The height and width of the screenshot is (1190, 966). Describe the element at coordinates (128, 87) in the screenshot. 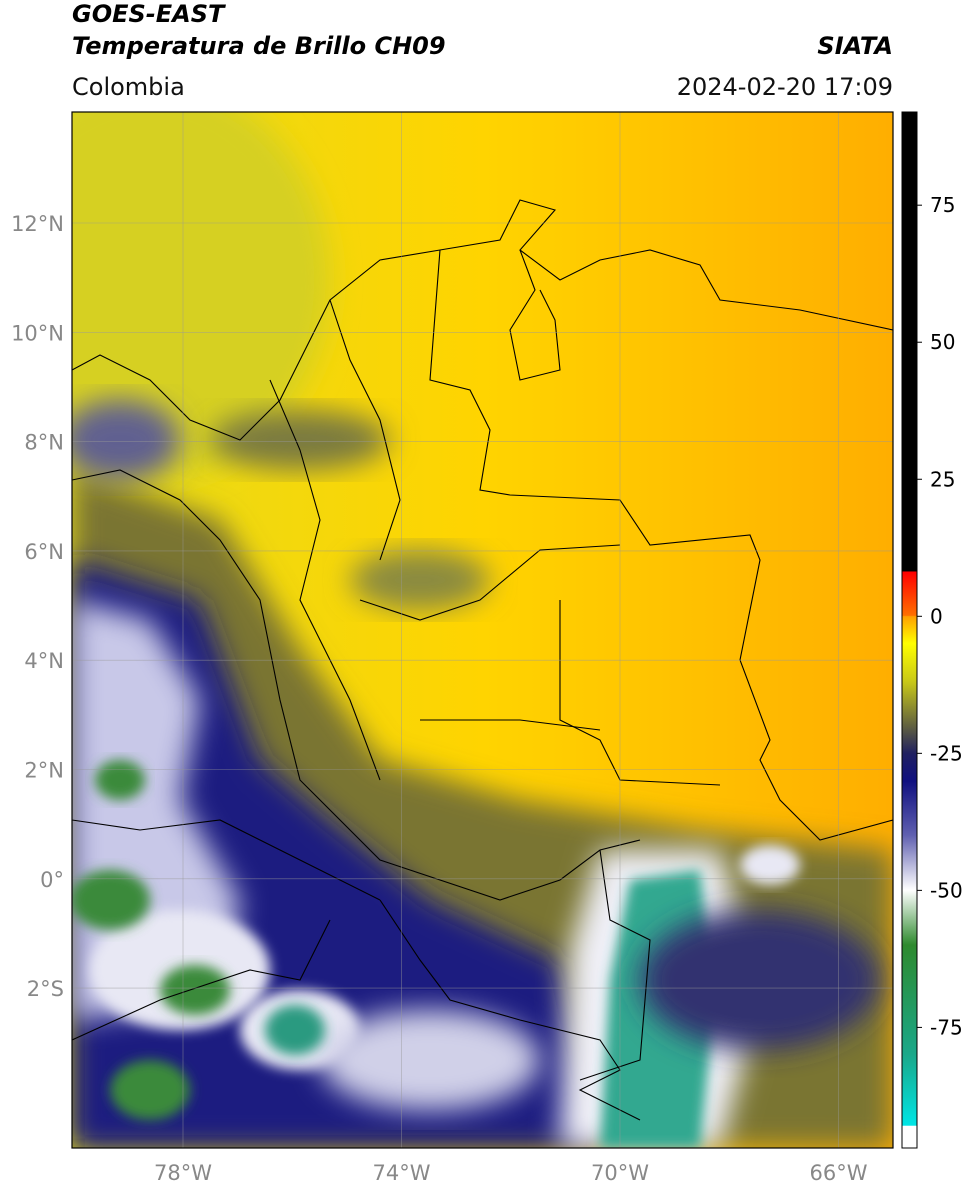

I see `region: Colombia` at that location.